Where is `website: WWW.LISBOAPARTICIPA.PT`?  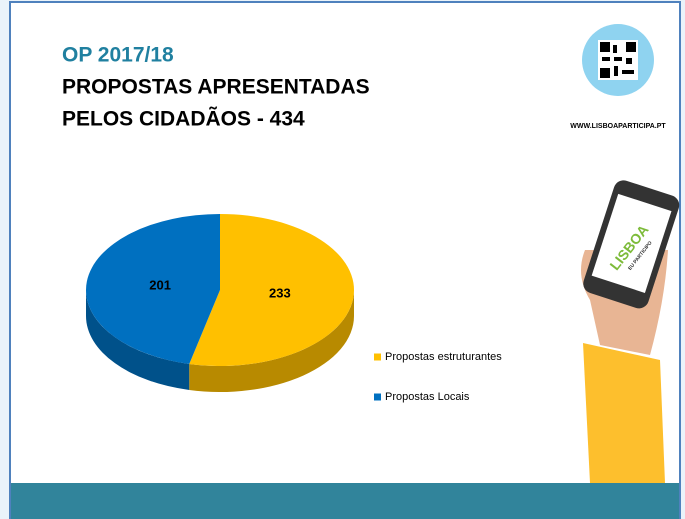 website: WWW.LISBOAPARTICIPA.PT is located at coordinates (618, 126).